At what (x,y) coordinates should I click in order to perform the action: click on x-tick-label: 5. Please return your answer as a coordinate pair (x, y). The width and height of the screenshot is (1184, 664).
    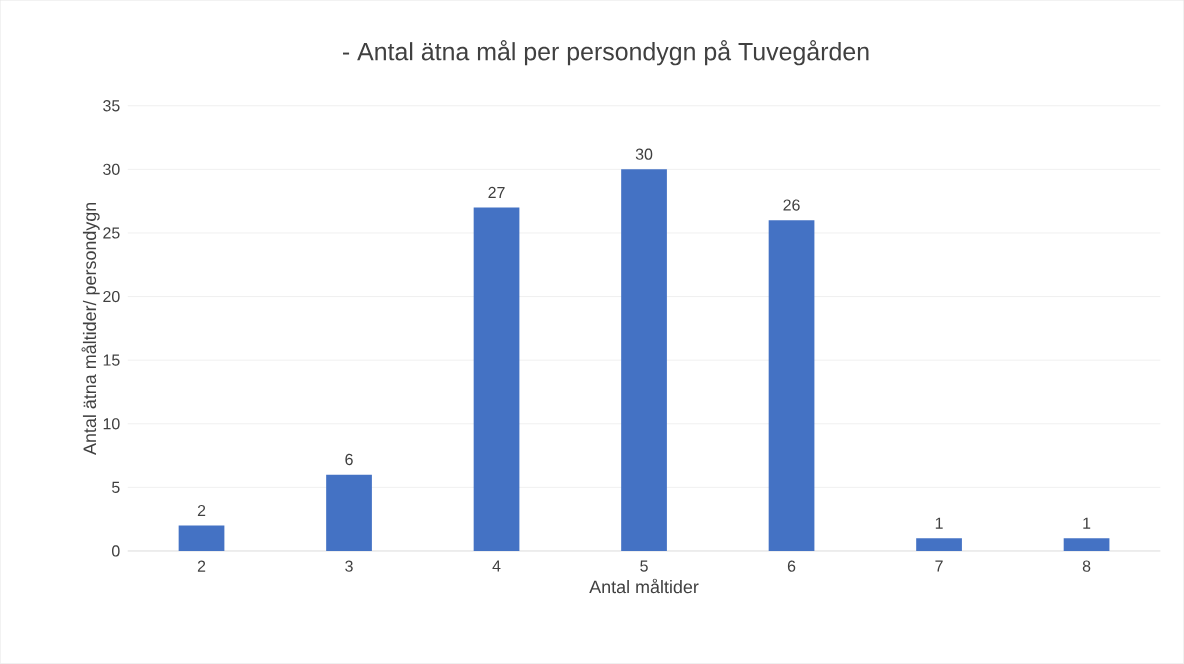
    Looking at the image, I should click on (644, 566).